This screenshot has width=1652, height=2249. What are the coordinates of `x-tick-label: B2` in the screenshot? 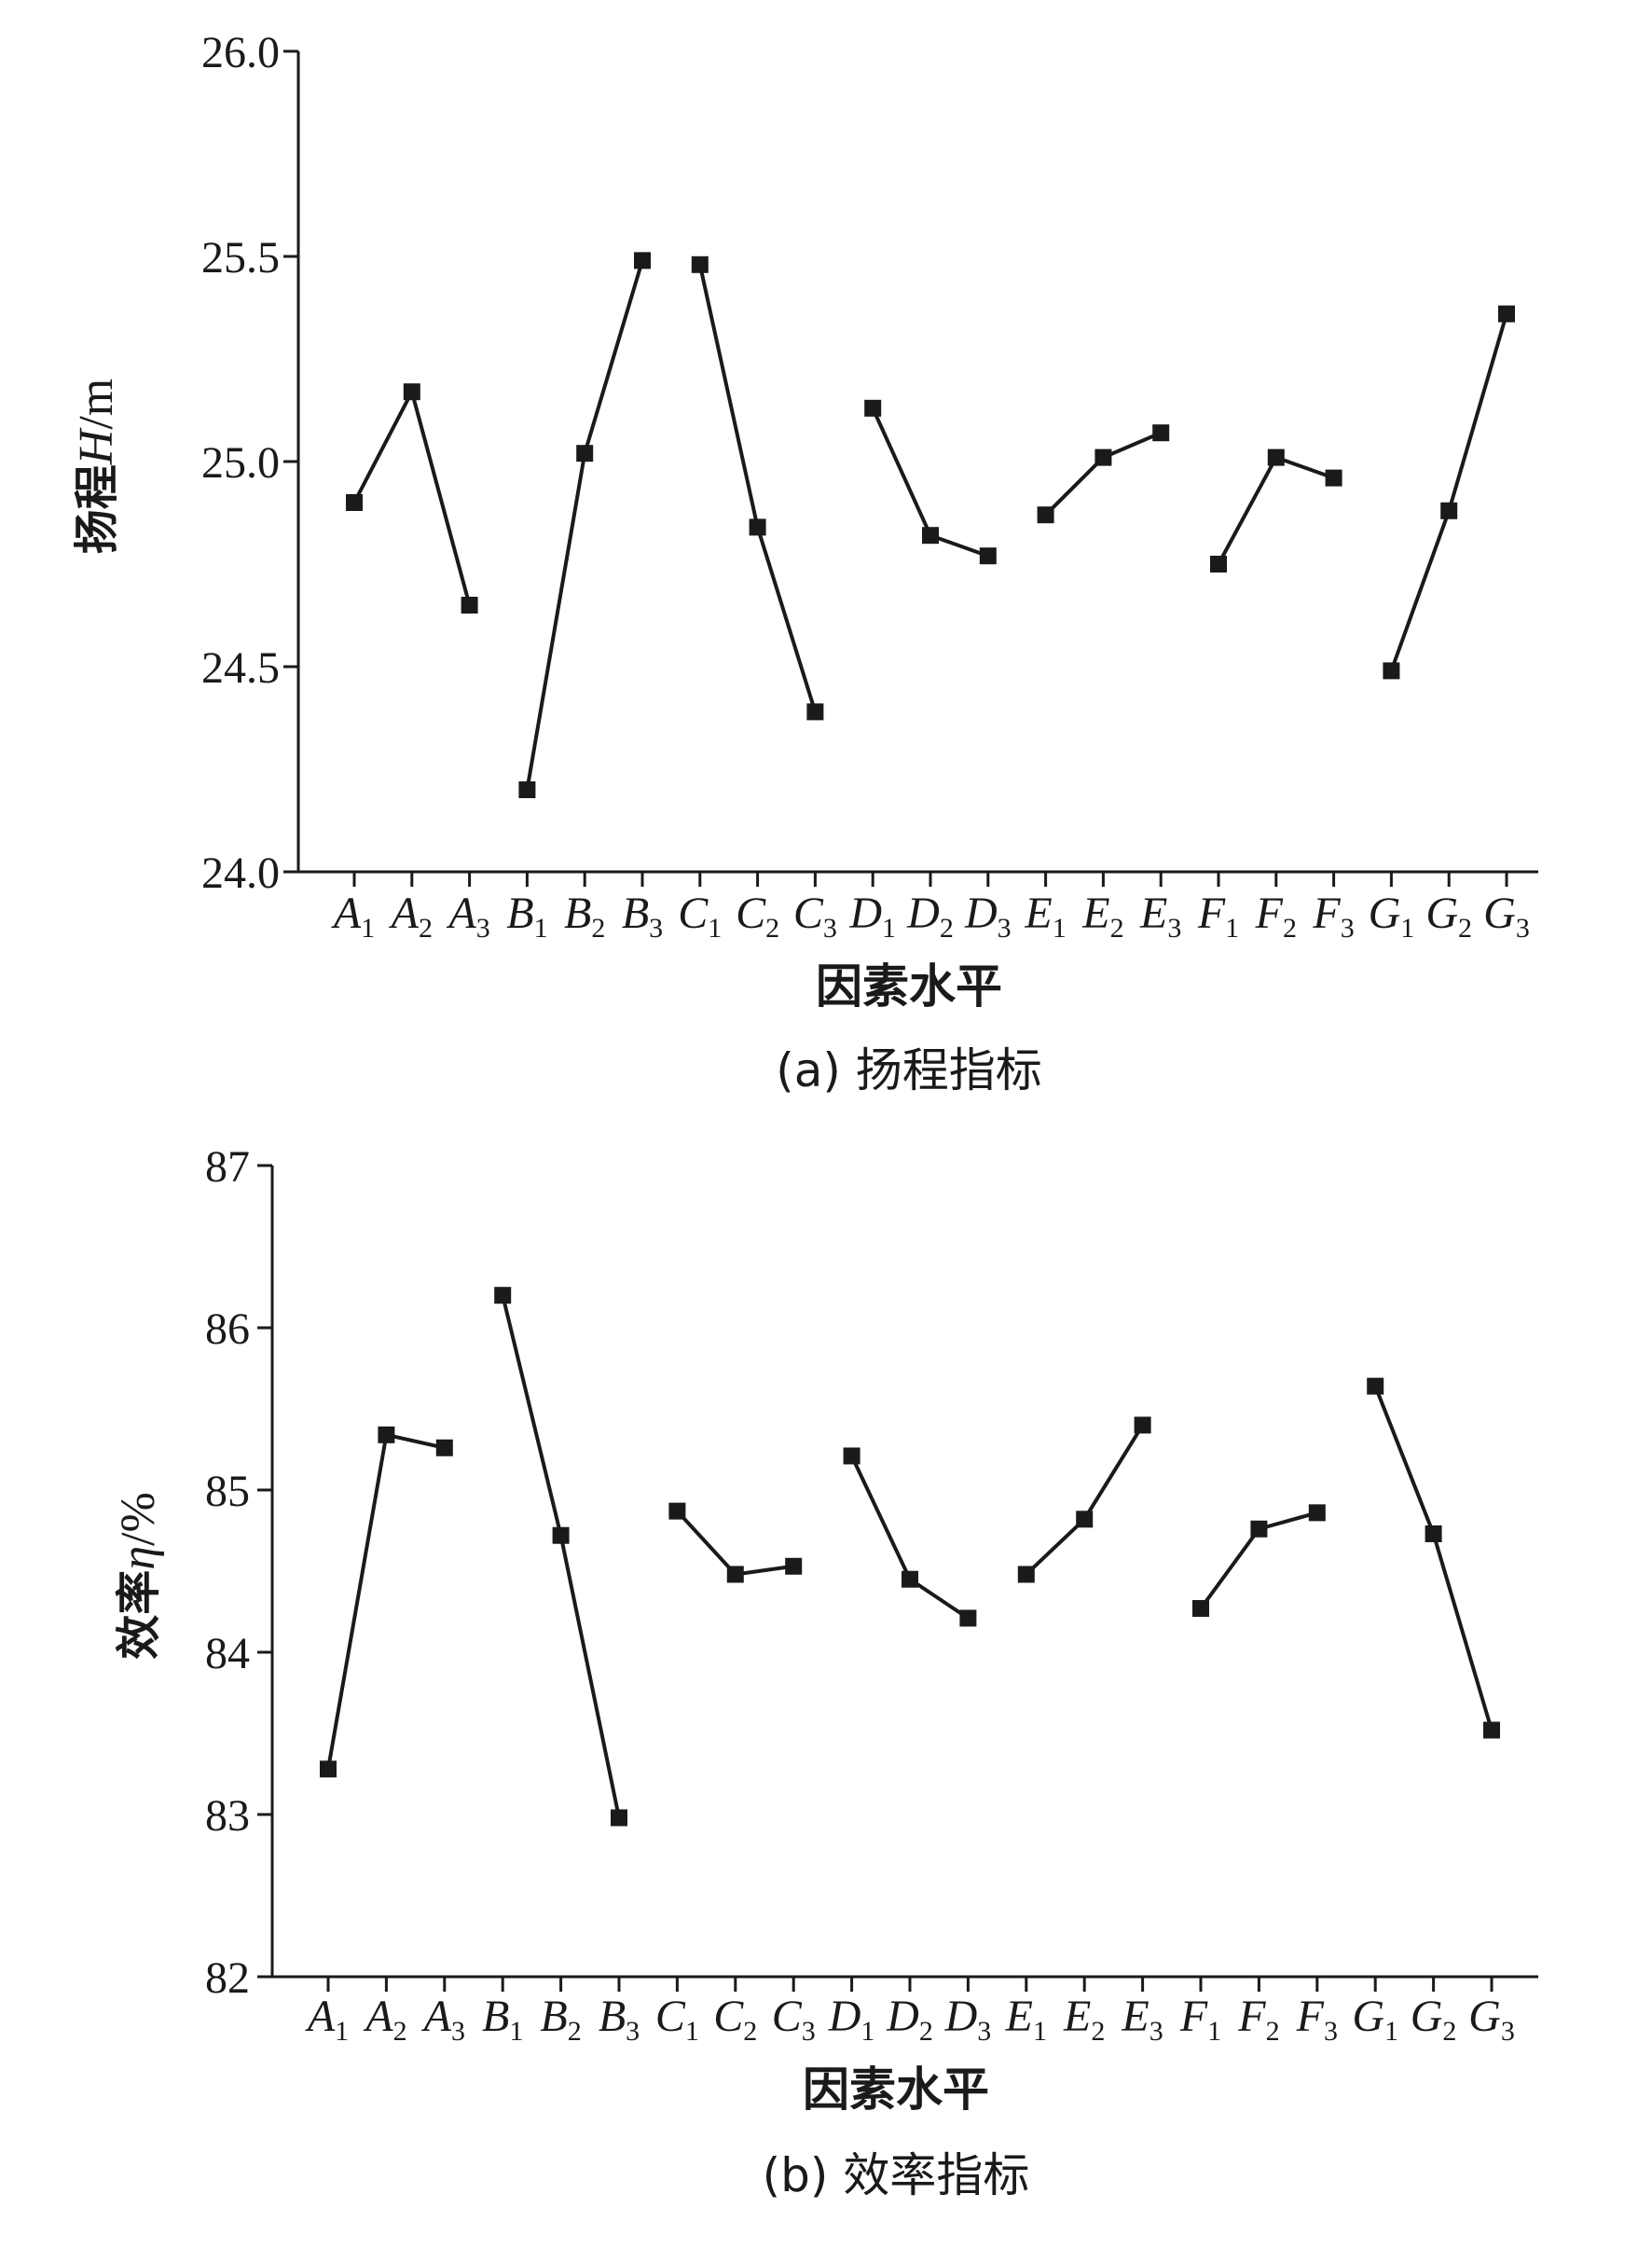 It's located at (561, 2019).